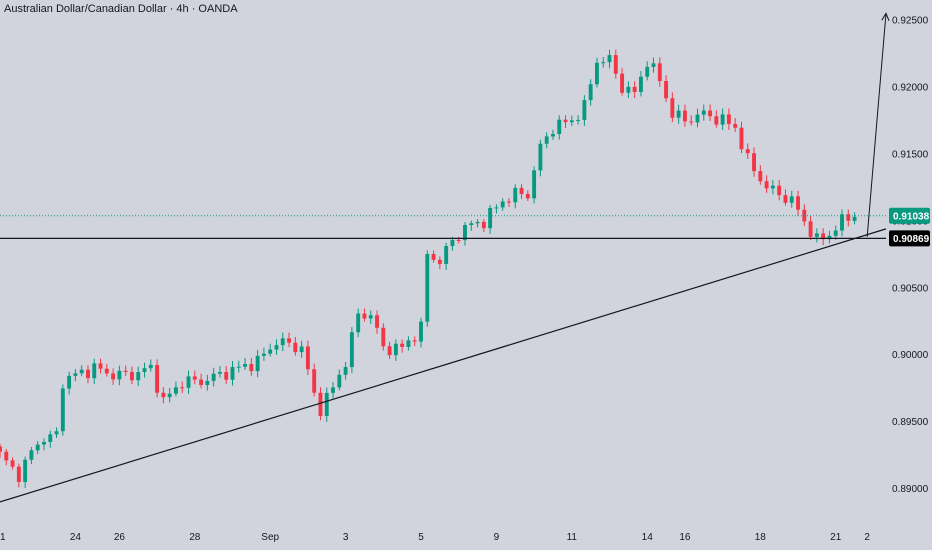  Describe the element at coordinates (435, 537) in the screenshot. I see `time-axis: 21 24 26 28 Sep 3 5 9 11 14 16 18 21 2` at that location.